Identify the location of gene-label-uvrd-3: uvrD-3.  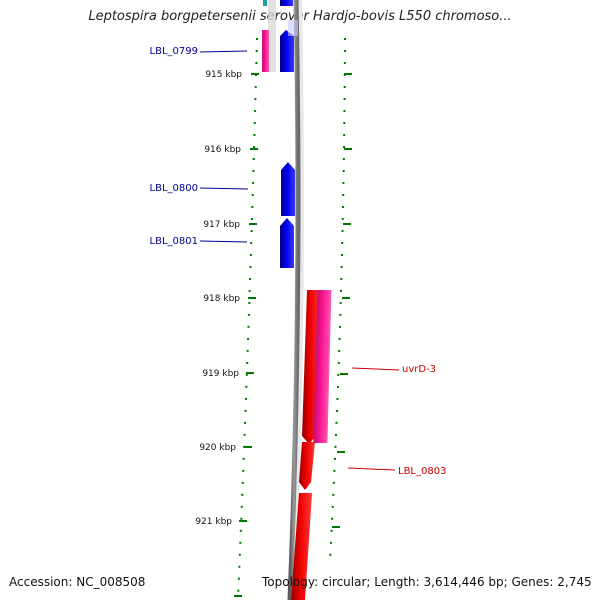
(419, 369).